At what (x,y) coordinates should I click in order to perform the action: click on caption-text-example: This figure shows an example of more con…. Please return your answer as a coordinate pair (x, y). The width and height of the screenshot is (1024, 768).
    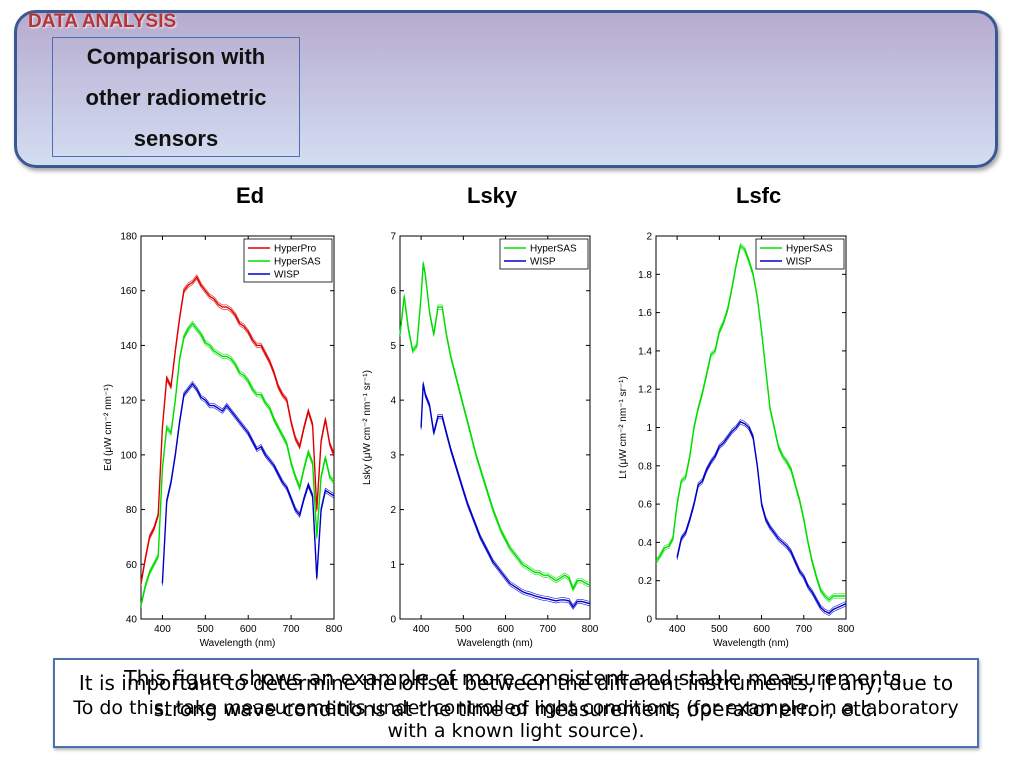
    Looking at the image, I should click on (516, 678).